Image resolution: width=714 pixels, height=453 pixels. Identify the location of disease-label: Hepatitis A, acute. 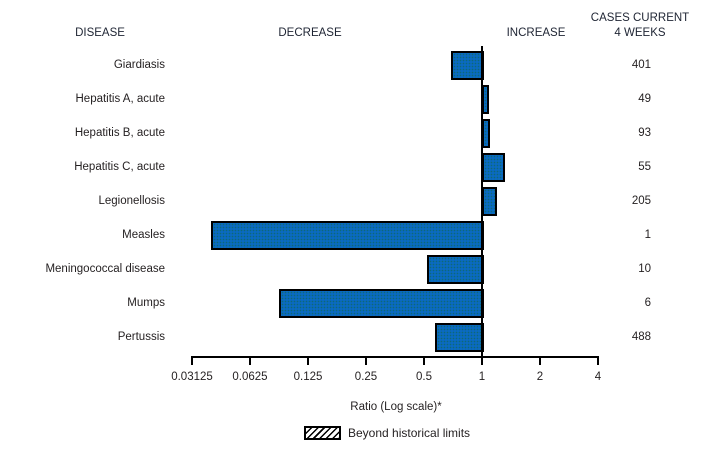
(120, 99).